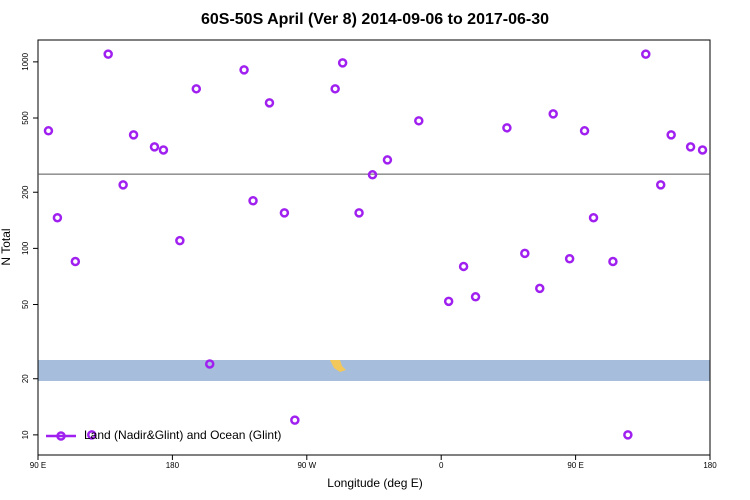 This screenshot has width=750, height=500. Describe the element at coordinates (25, 434) in the screenshot. I see `y-tick-label: 10` at that location.